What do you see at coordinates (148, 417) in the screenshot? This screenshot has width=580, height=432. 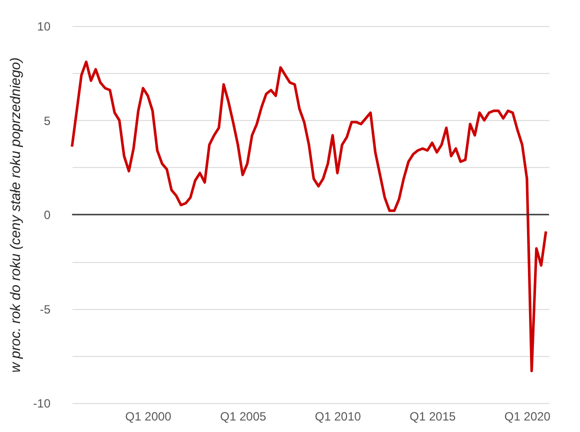 I see `x-tick-label: Q1 2000` at bounding box center [148, 417].